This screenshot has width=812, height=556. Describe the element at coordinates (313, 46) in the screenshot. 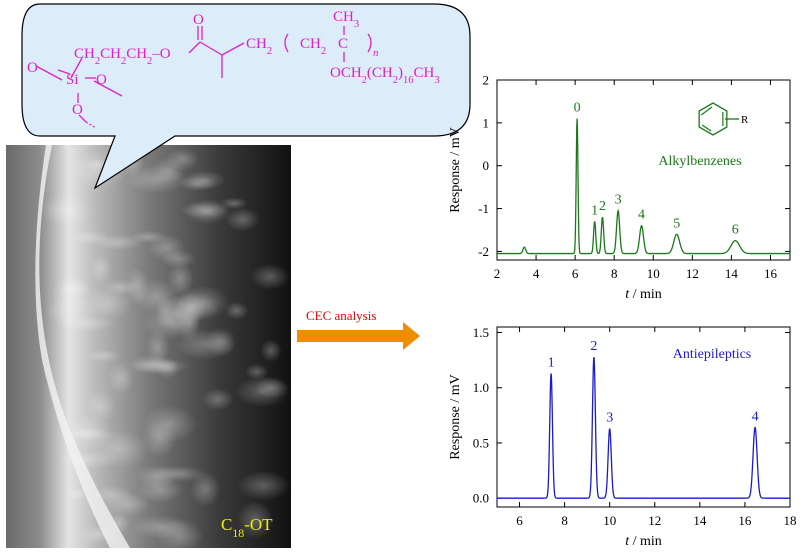

I see `repeat-ch2: CH2` at that location.